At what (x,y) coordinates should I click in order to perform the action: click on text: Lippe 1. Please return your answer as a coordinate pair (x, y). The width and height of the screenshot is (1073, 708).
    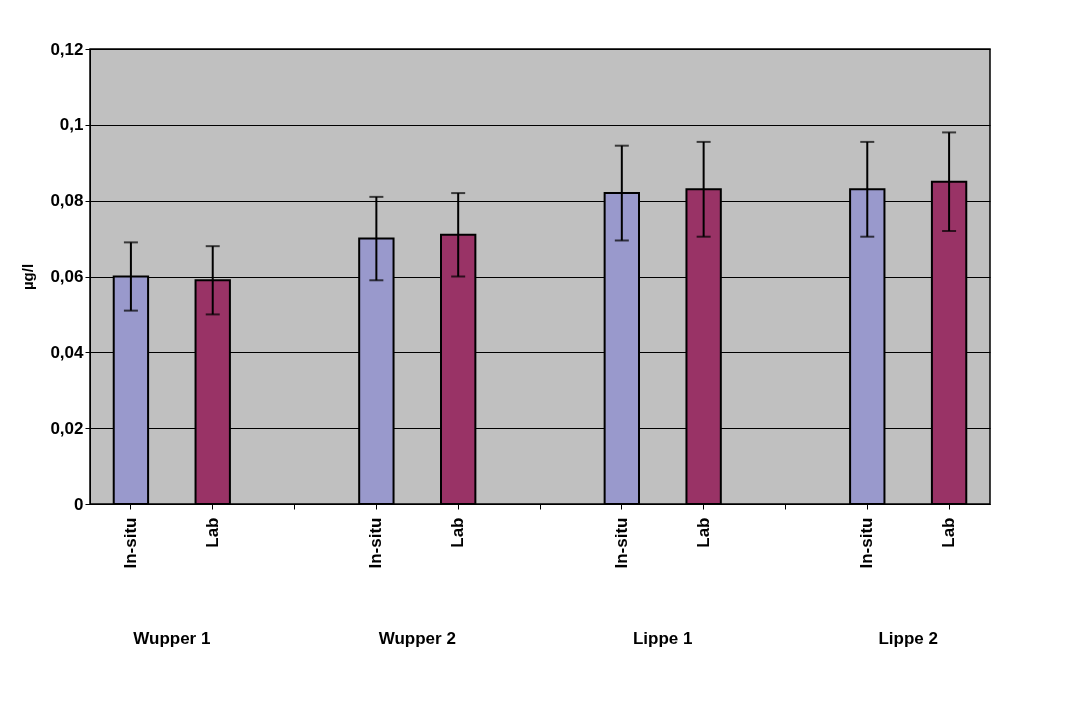
    Looking at the image, I should click on (662, 638).